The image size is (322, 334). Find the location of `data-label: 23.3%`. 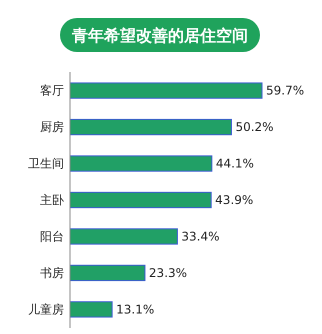

data-label: 23.3% is located at coordinates (168, 273).